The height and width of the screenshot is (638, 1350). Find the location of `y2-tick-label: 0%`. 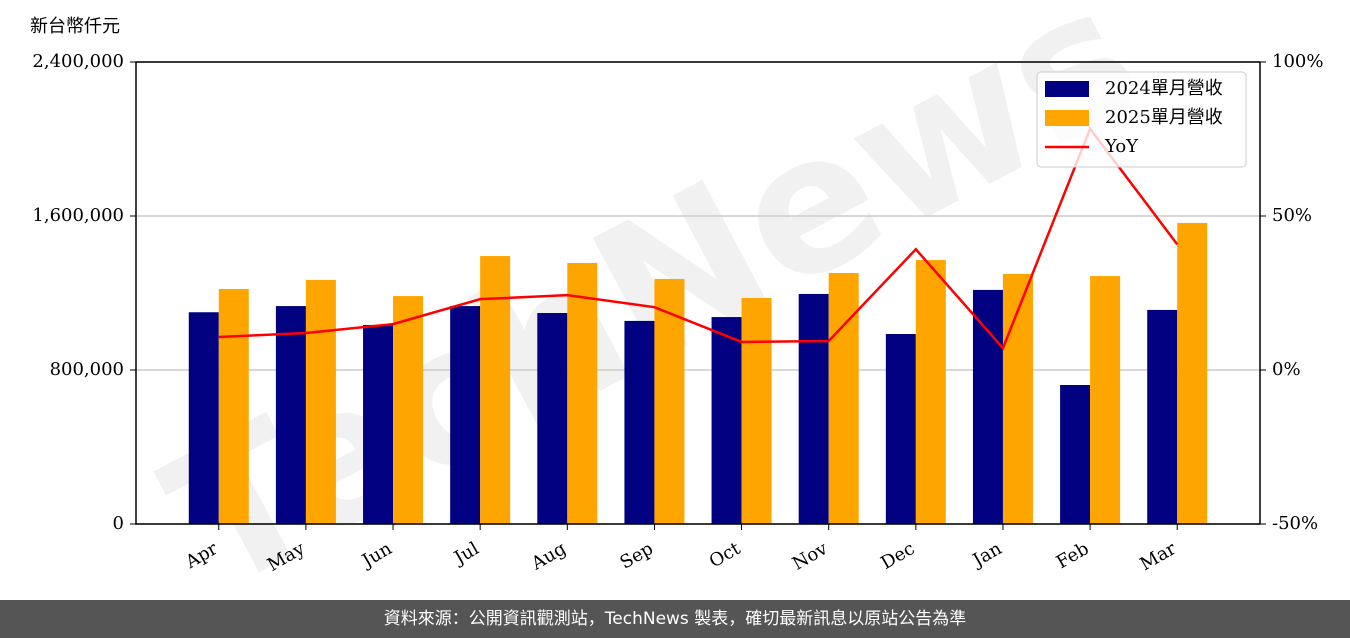

y2-tick-label: 0% is located at coordinates (1286, 369).